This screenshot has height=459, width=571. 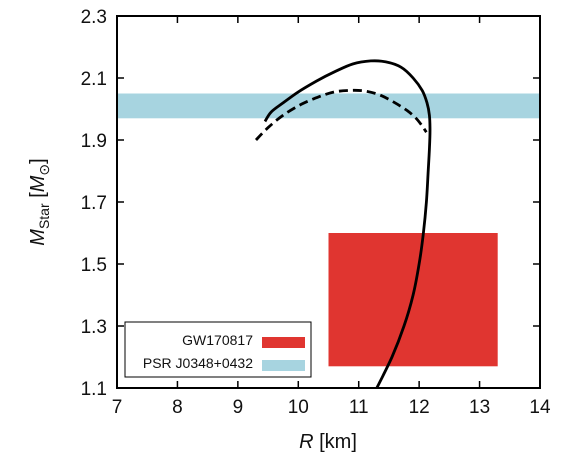 What do you see at coordinates (238, 407) in the screenshot?
I see `x-tick-label: 9` at bounding box center [238, 407].